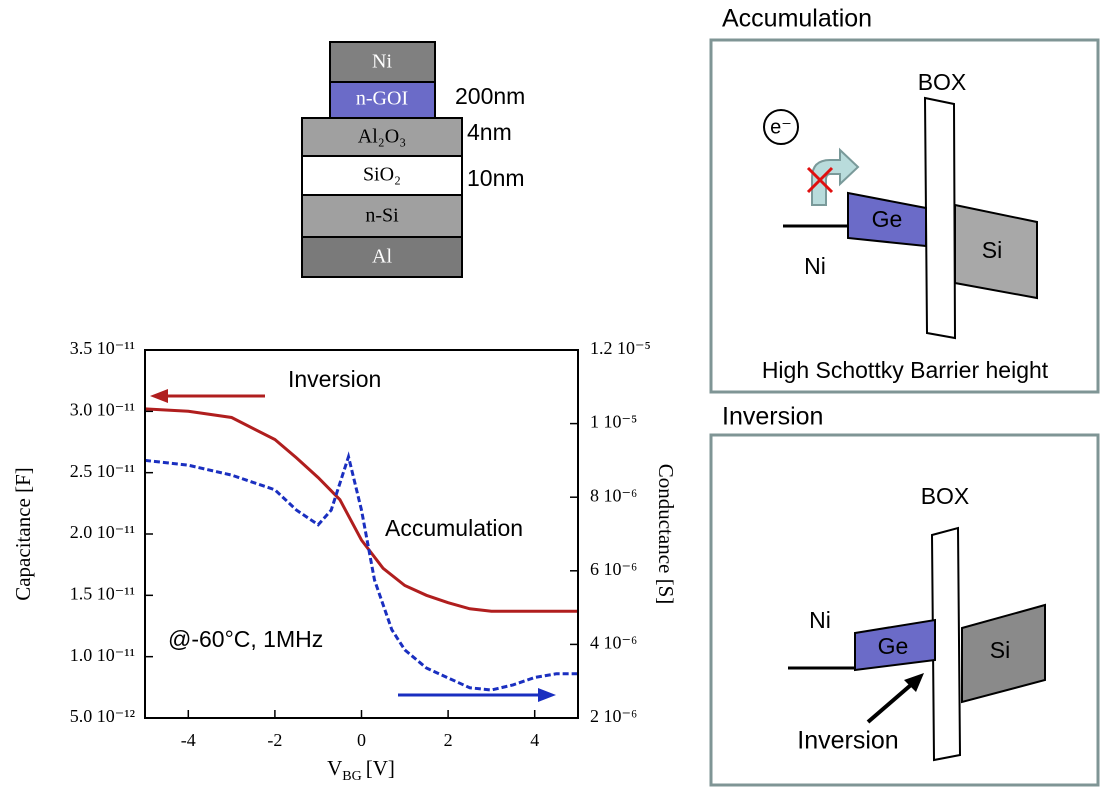 Image resolution: width=1103 pixels, height=790 pixels. Describe the element at coordinates (496, 178) in the screenshot. I see `thickness: 10nm` at that location.